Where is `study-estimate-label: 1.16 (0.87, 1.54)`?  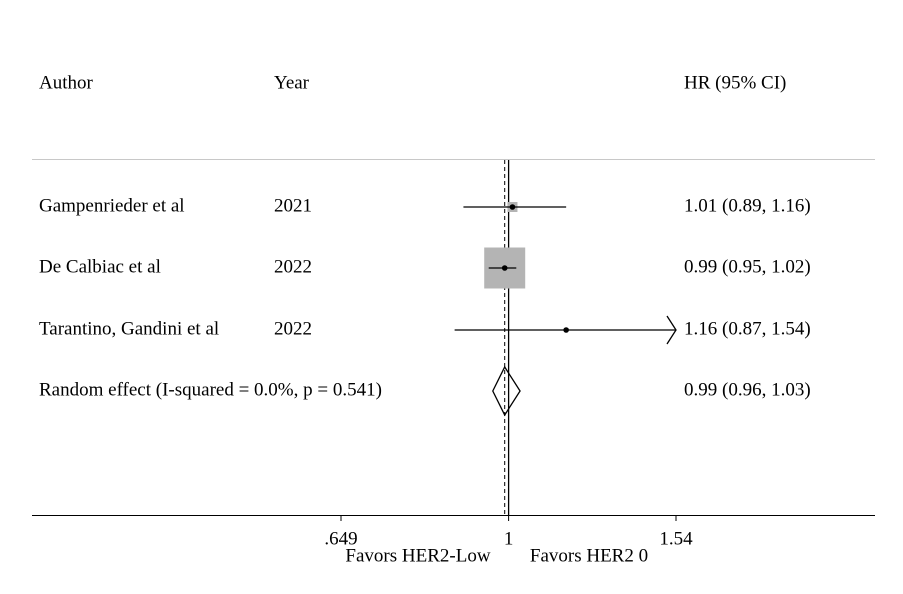 study-estimate-label: 1.16 (0.87, 1.54) is located at coordinates (747, 328).